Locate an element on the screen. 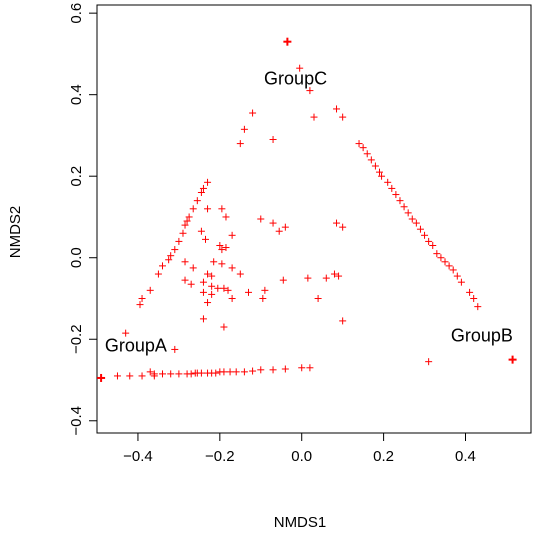  x-tick-label: −0.2 is located at coordinates (220, 456).